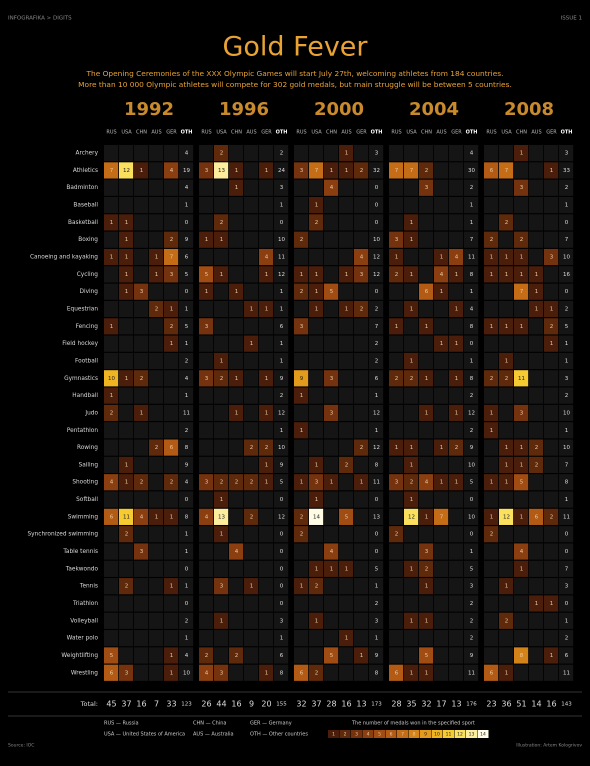 The image size is (590, 766). Describe the element at coordinates (566, 258) in the screenshot. I see `other-value: 10` at that location.